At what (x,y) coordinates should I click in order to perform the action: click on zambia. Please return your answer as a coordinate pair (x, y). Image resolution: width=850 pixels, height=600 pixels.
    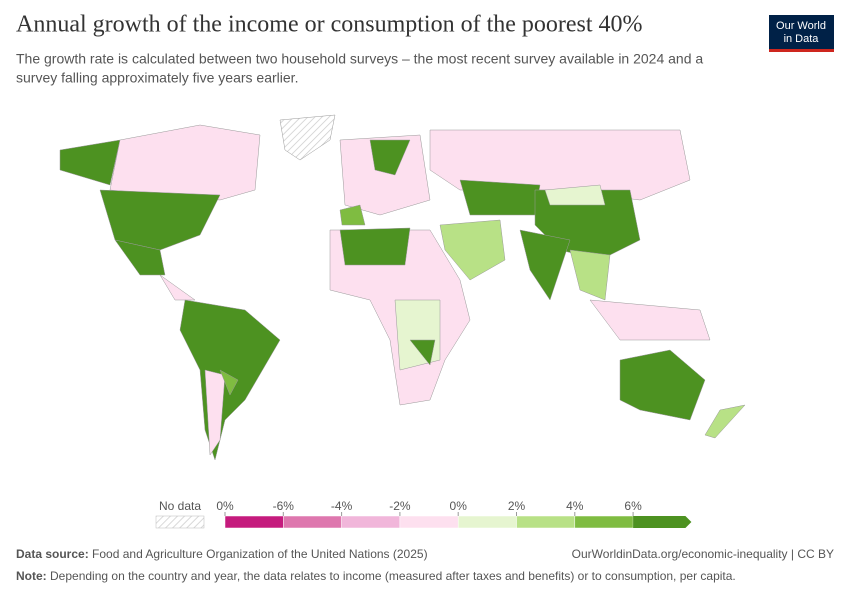
    Looking at the image, I should click on (422, 352).